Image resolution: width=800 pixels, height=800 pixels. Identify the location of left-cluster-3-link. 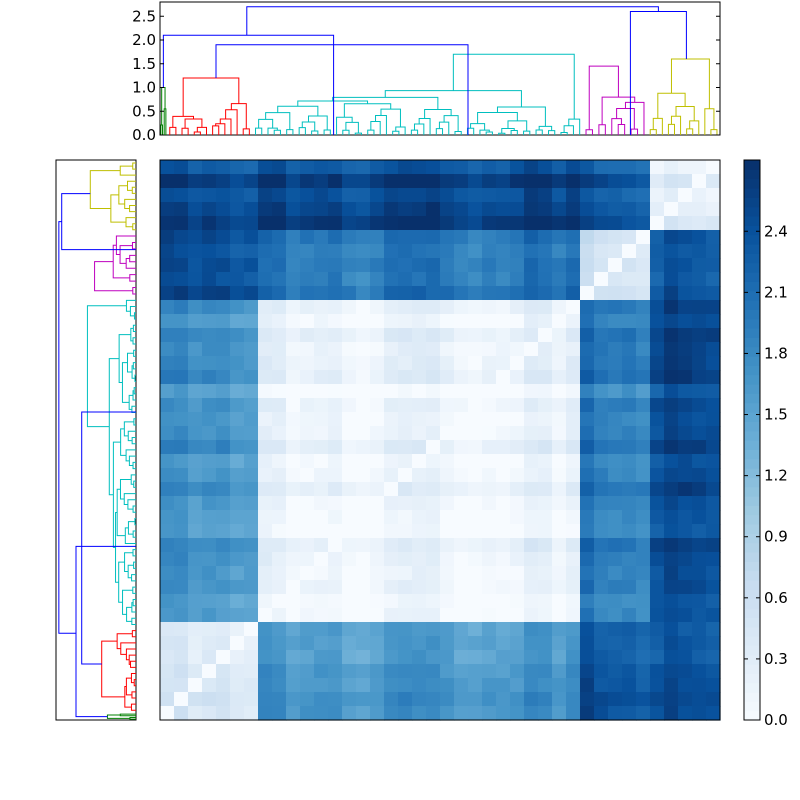
(125, 245).